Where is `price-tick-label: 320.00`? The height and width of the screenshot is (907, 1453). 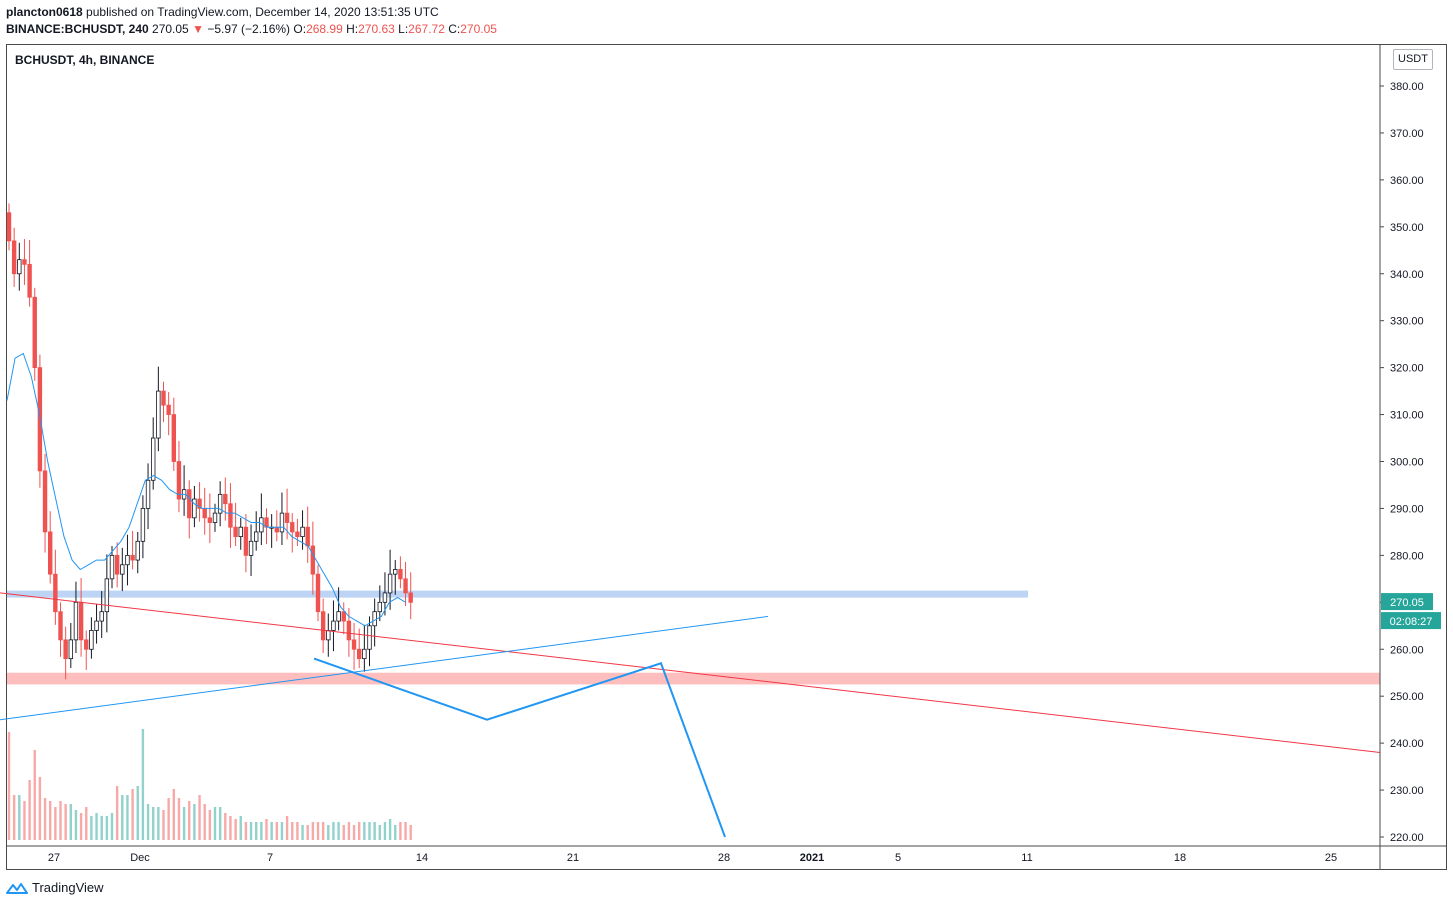 price-tick-label: 320.00 is located at coordinates (1407, 369).